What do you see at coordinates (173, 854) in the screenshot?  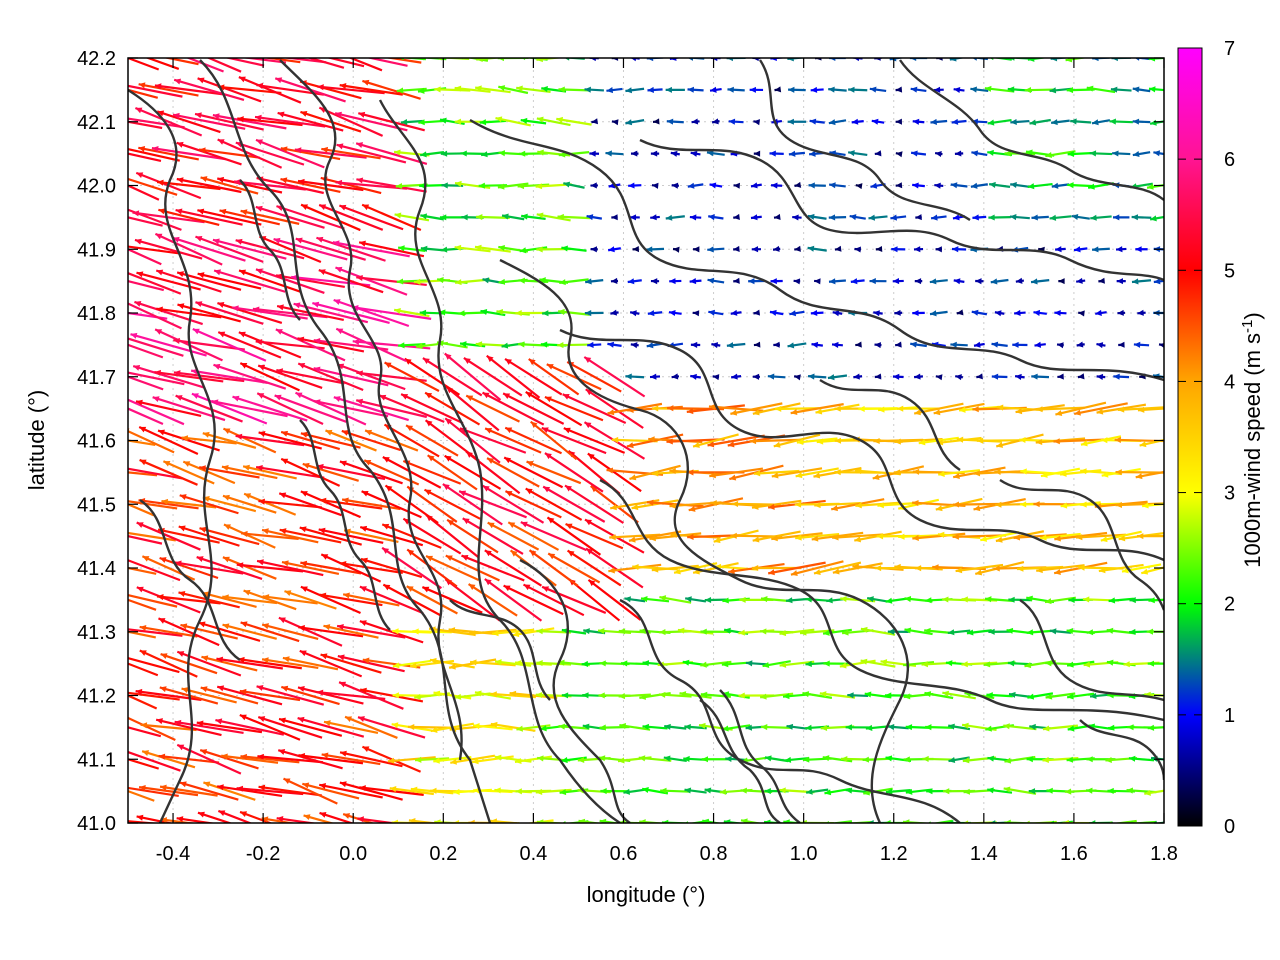 I see `x-tick-label: -0.4` at bounding box center [173, 854].